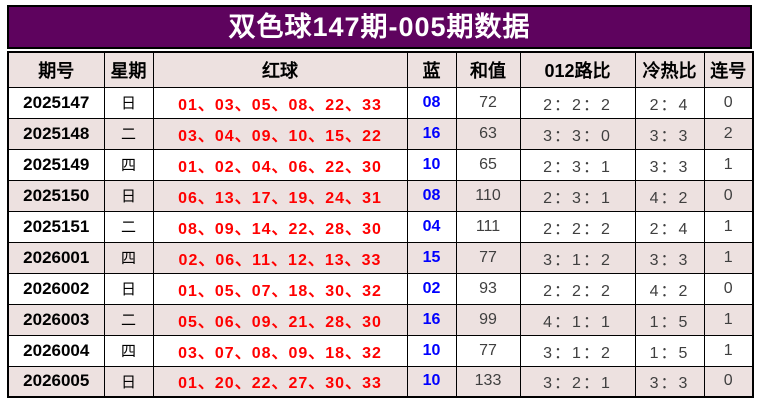 Image resolution: width=759 pixels, height=404 pixels. Describe the element at coordinates (488, 288) in the screenshot. I see `cell-sum: 93` at that location.